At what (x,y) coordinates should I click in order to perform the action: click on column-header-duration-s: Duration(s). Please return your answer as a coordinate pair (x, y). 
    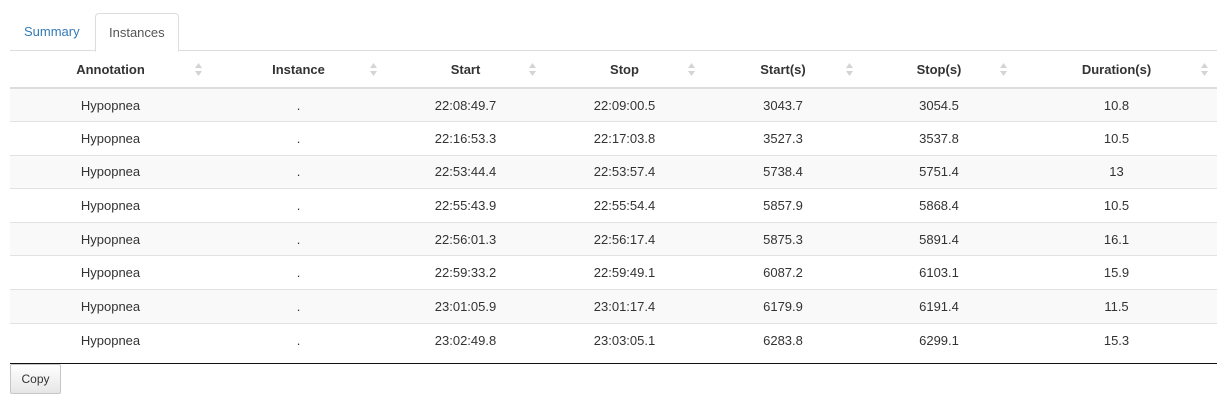
    Looking at the image, I should click on (1116, 70).